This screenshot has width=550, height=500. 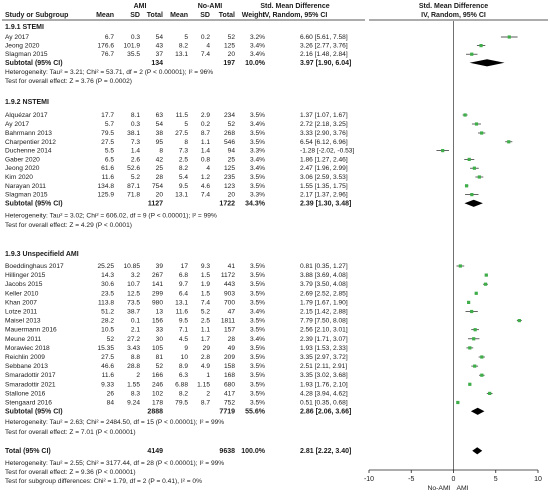 What do you see at coordinates (157, 384) in the screenshot?
I see `ami-total: 246` at bounding box center [157, 384].